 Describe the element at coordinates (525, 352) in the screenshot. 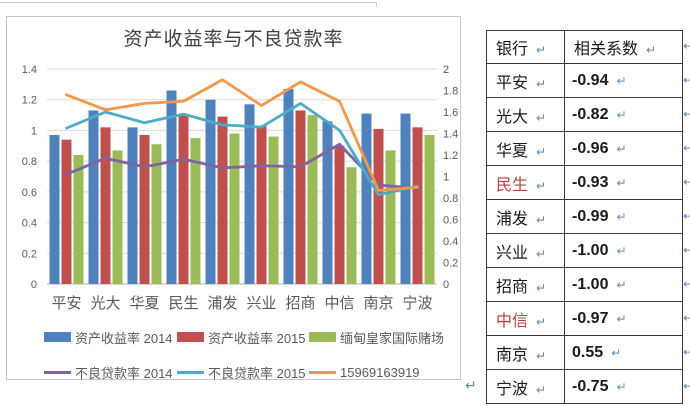

I see `bank-cell: 南京 ↵` at that location.